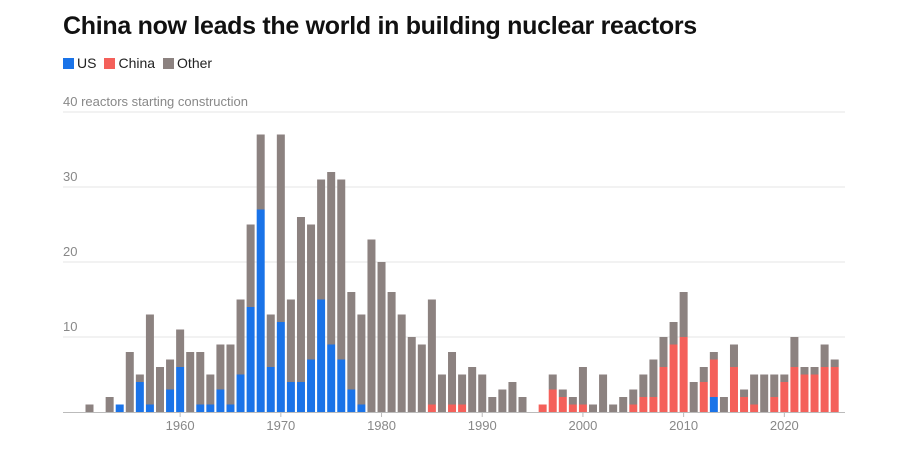 The width and height of the screenshot is (899, 455). I want to click on bar-other-2022, so click(804, 371).